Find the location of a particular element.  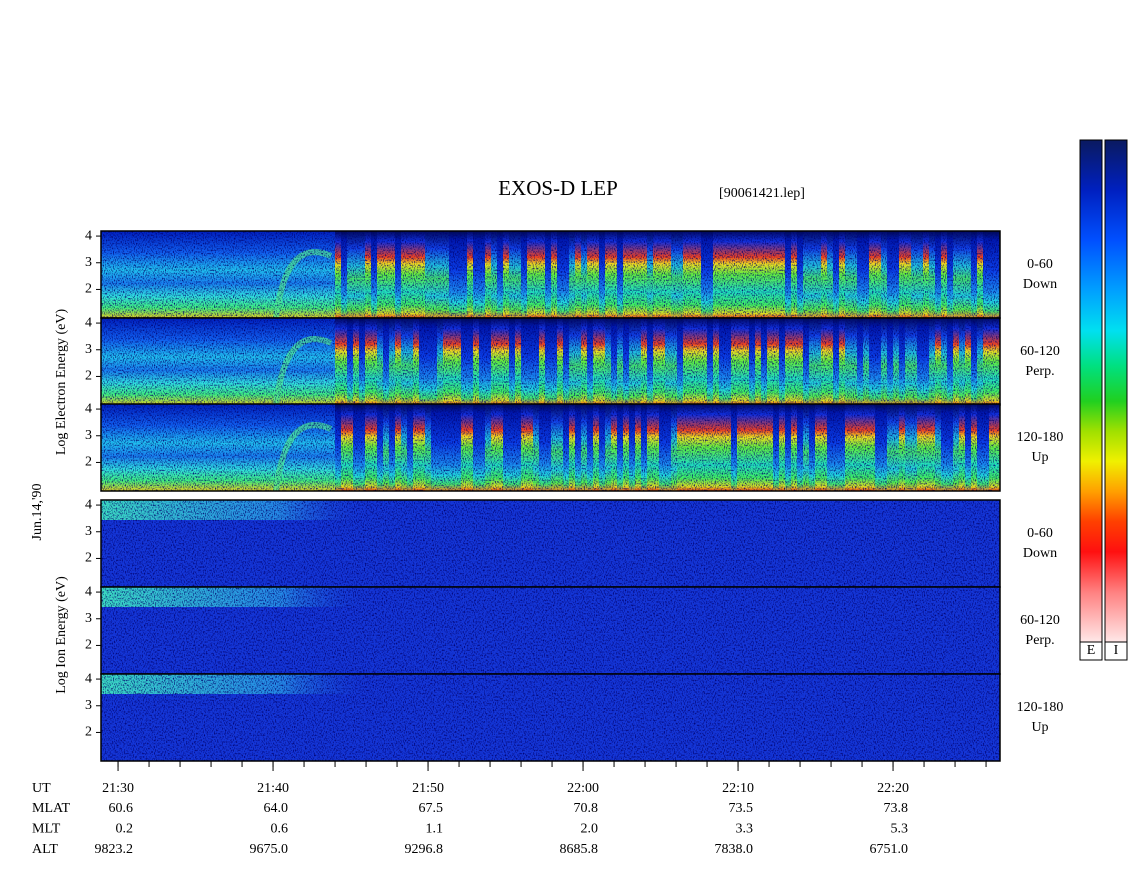

table-cell: 6751.0 is located at coordinates (889, 849).